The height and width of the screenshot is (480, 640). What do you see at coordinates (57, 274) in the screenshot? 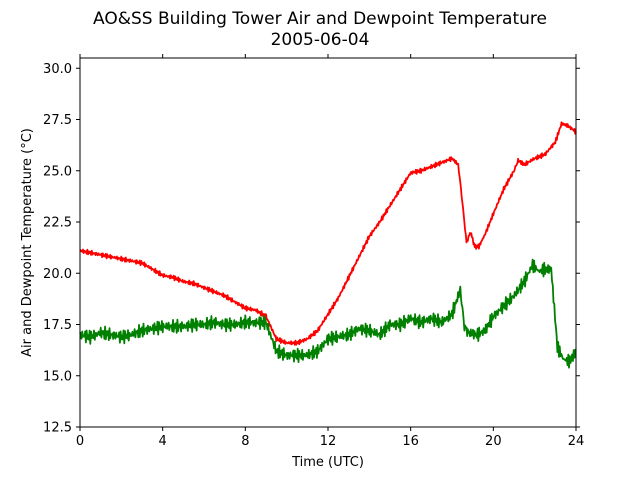
I see `y-tick-label: 20.0` at bounding box center [57, 274].